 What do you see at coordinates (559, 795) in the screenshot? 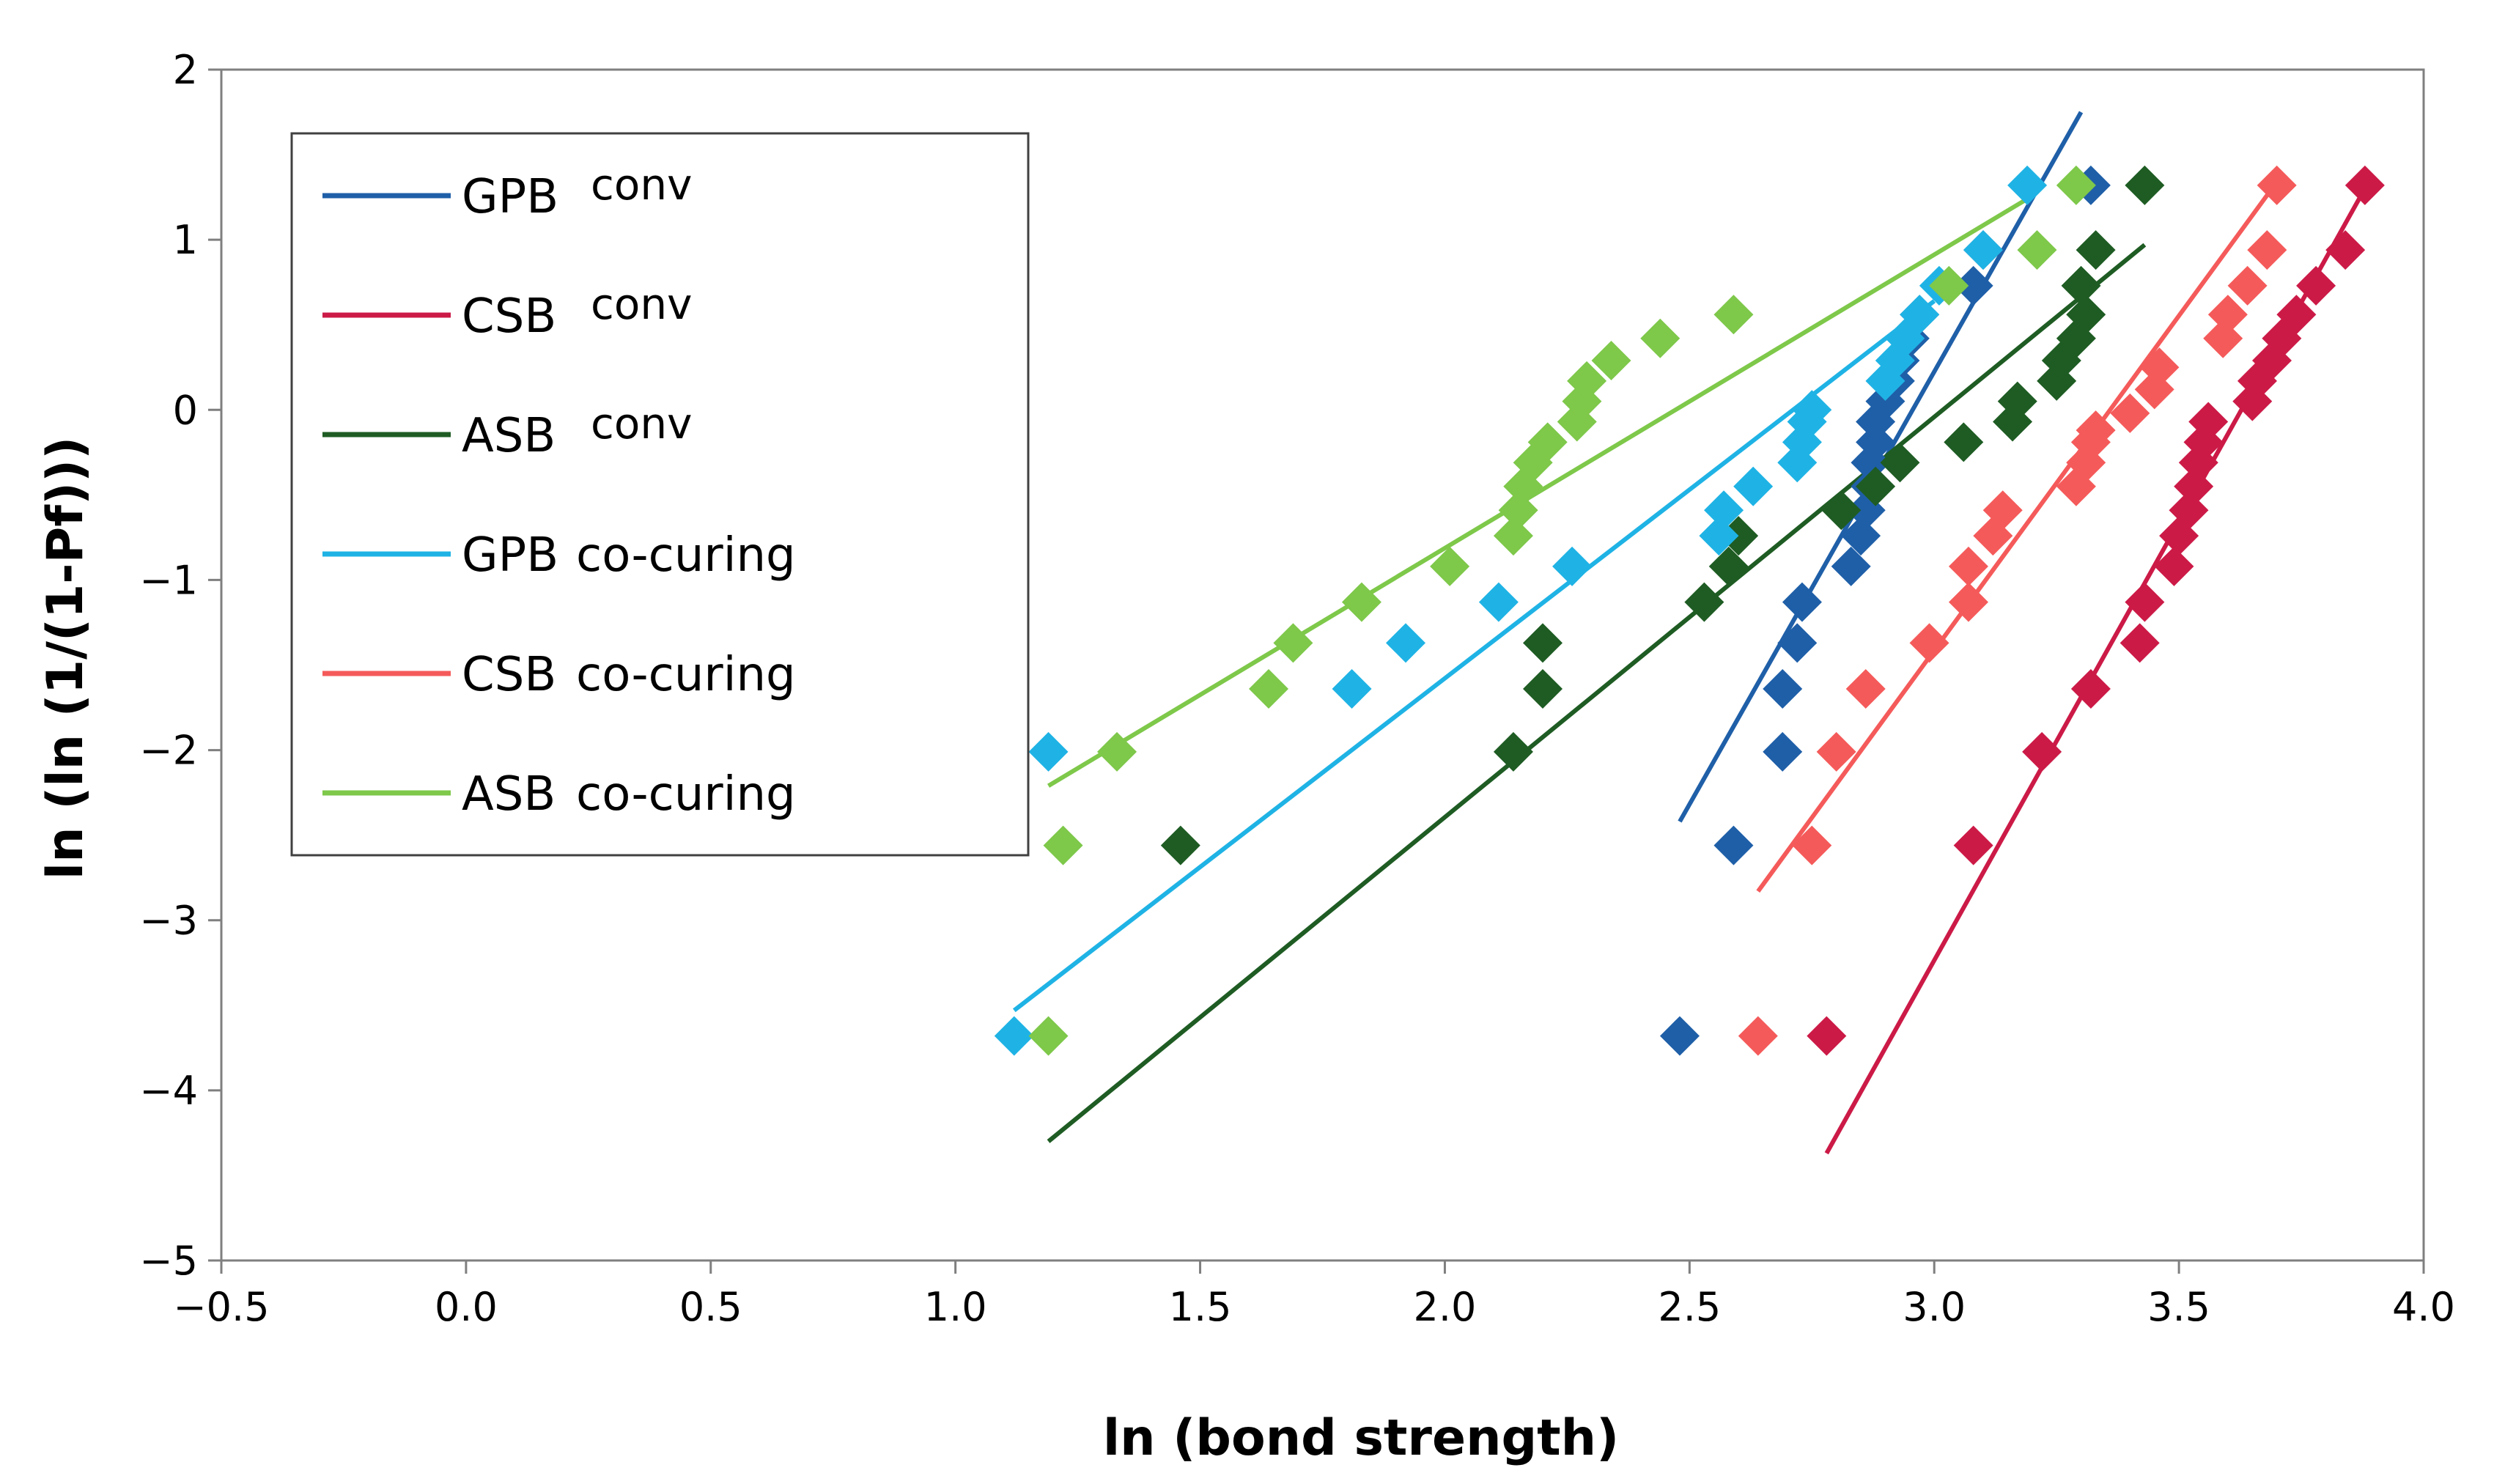
I see `legend-entry-asb-co-curing: ASB co-curing` at bounding box center [559, 795].